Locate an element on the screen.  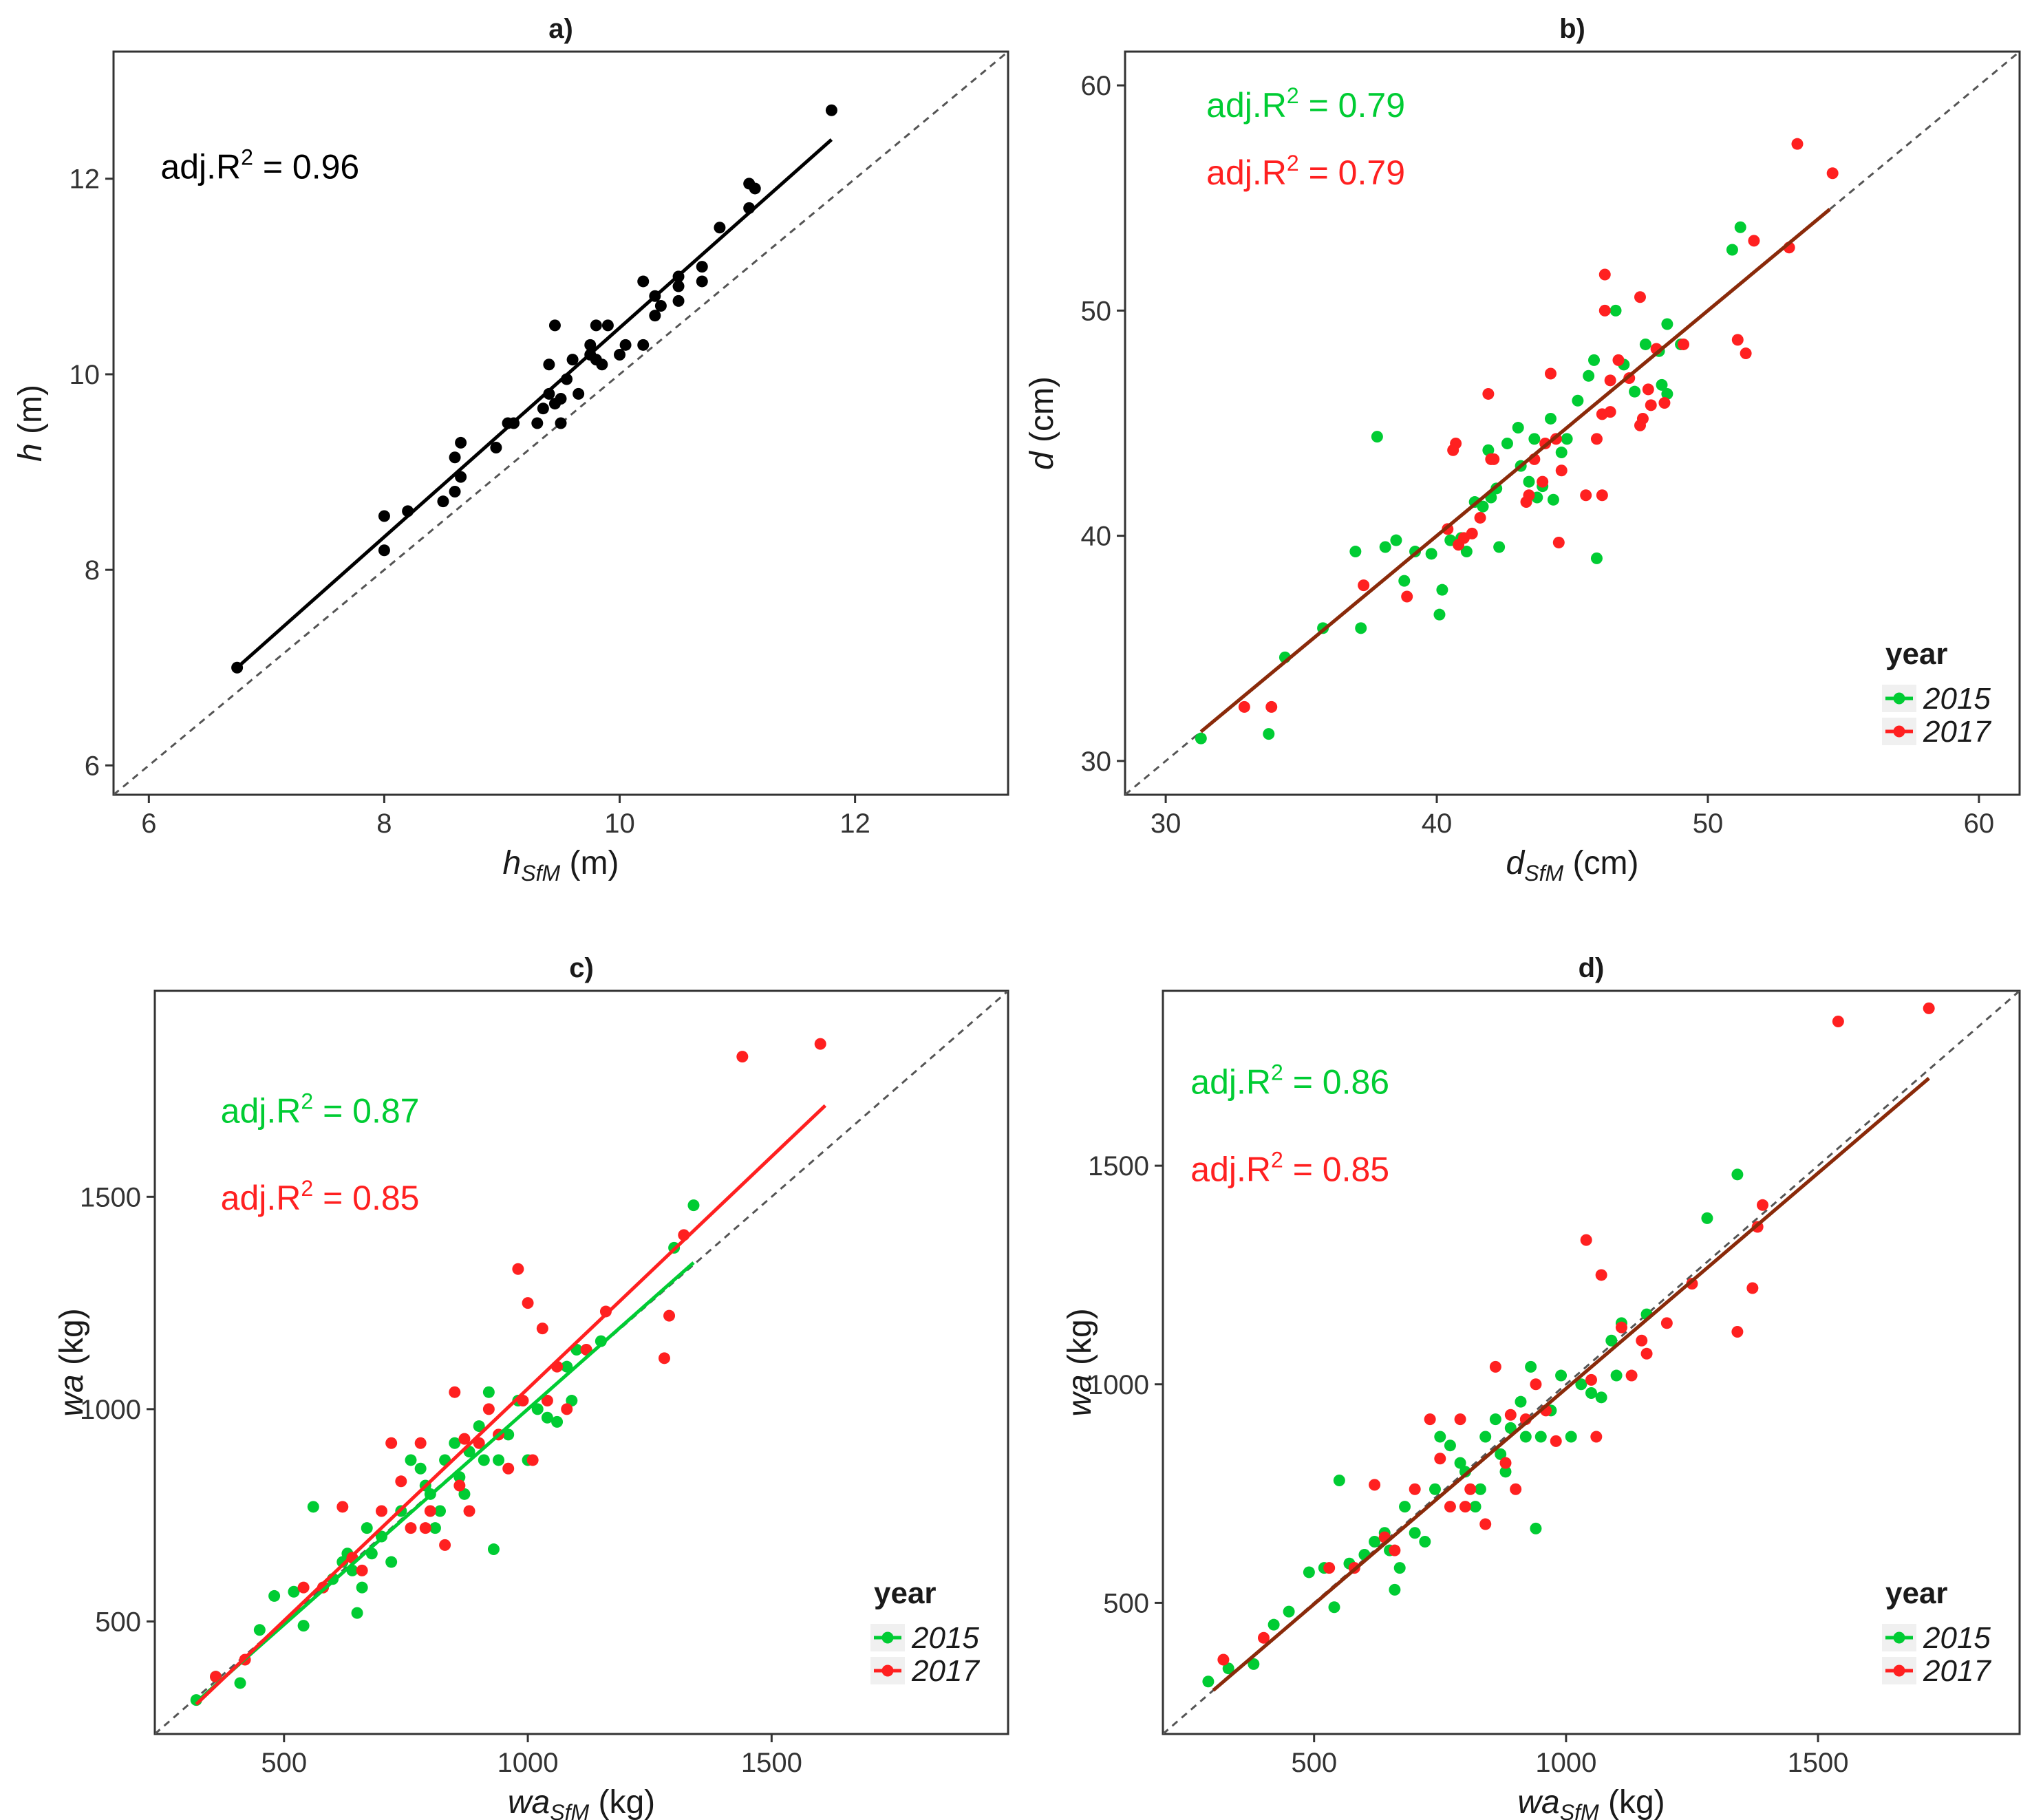
panel-title: c) is located at coordinates (581, 968).